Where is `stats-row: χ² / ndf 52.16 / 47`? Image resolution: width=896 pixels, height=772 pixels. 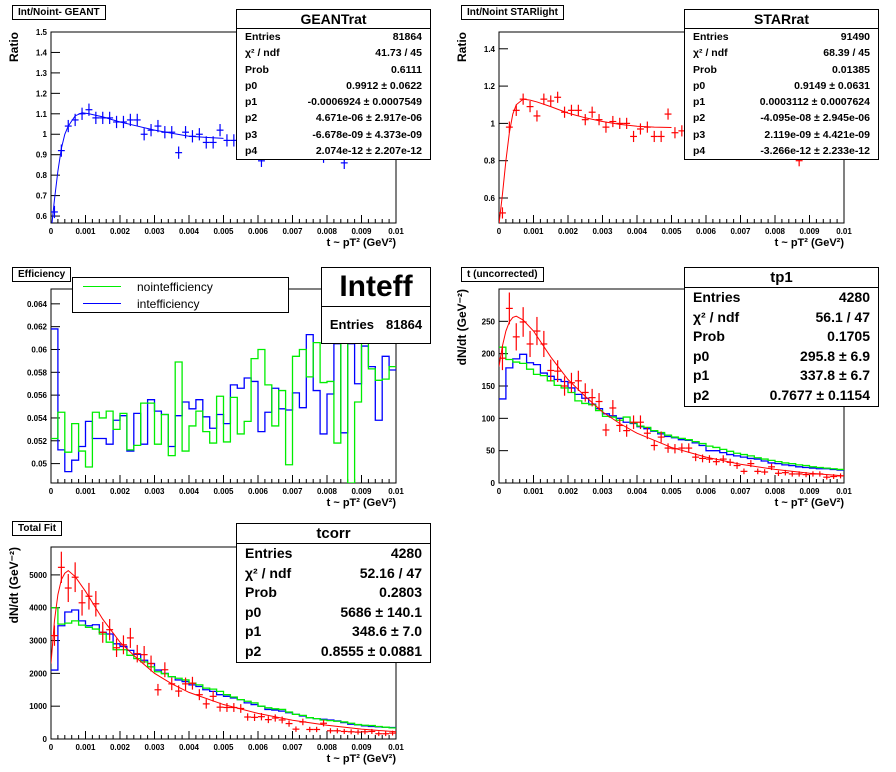
stats-row: χ² / ndf 52.16 / 47 is located at coordinates (333, 574).